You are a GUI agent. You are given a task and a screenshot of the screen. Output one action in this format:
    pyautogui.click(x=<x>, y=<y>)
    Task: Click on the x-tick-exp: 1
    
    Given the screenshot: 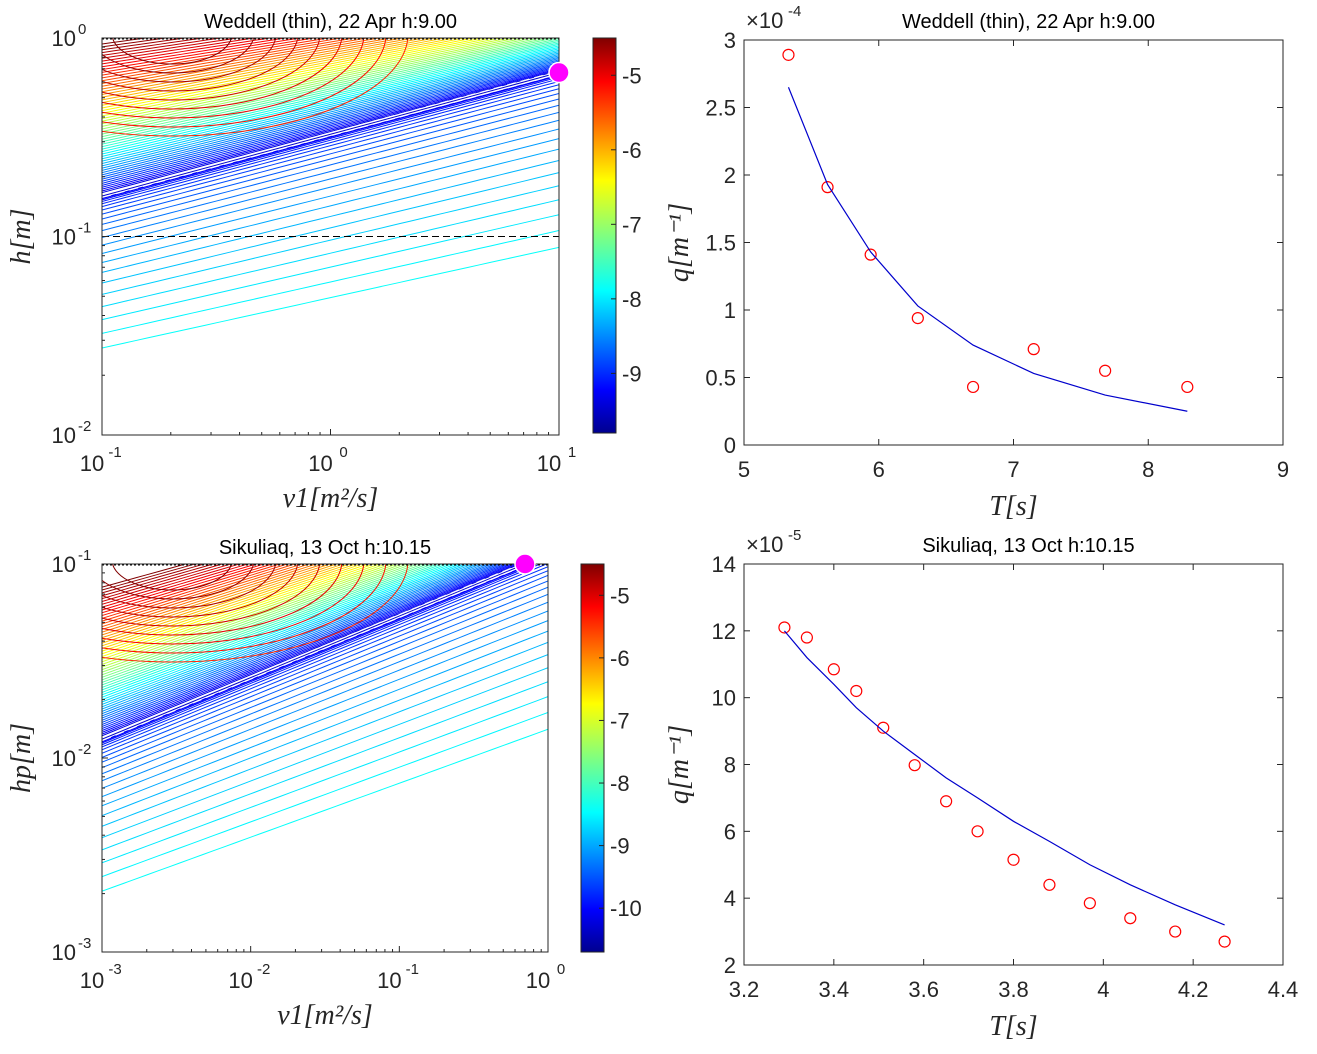 What is the action you would take?
    pyautogui.click(x=572, y=452)
    